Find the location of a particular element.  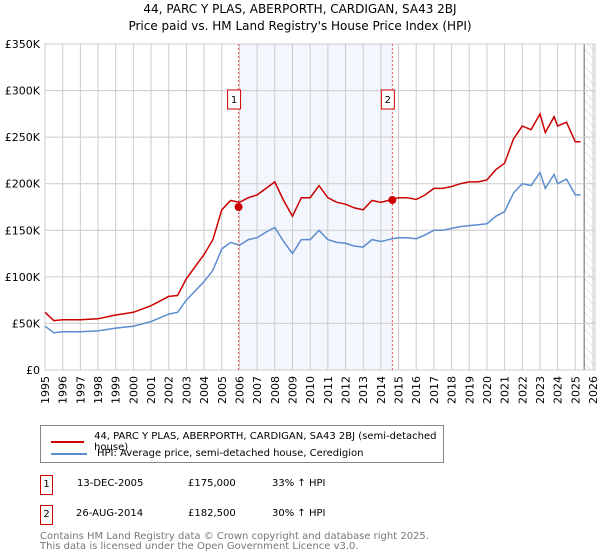

x-tick-label: 1999 is located at coordinates (116, 390).